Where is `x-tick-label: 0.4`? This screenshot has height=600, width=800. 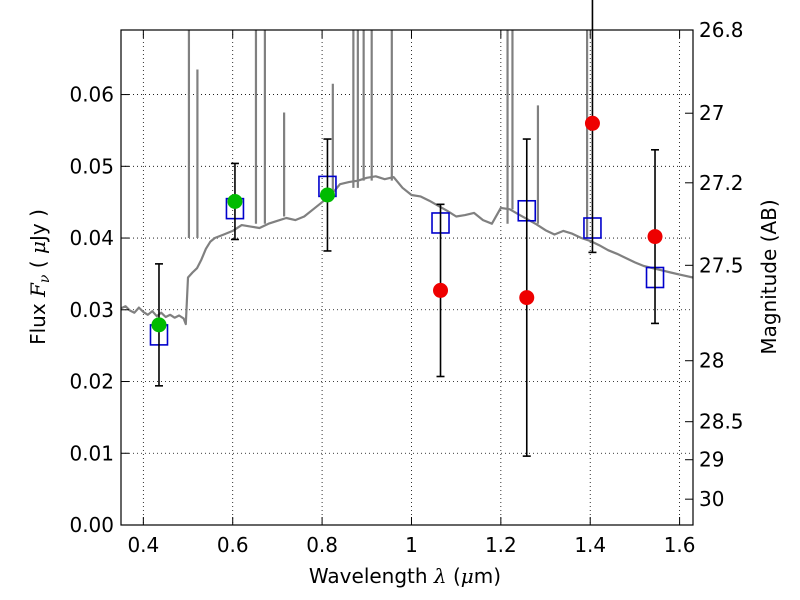
x-tick-label: 0.4 is located at coordinates (143, 545).